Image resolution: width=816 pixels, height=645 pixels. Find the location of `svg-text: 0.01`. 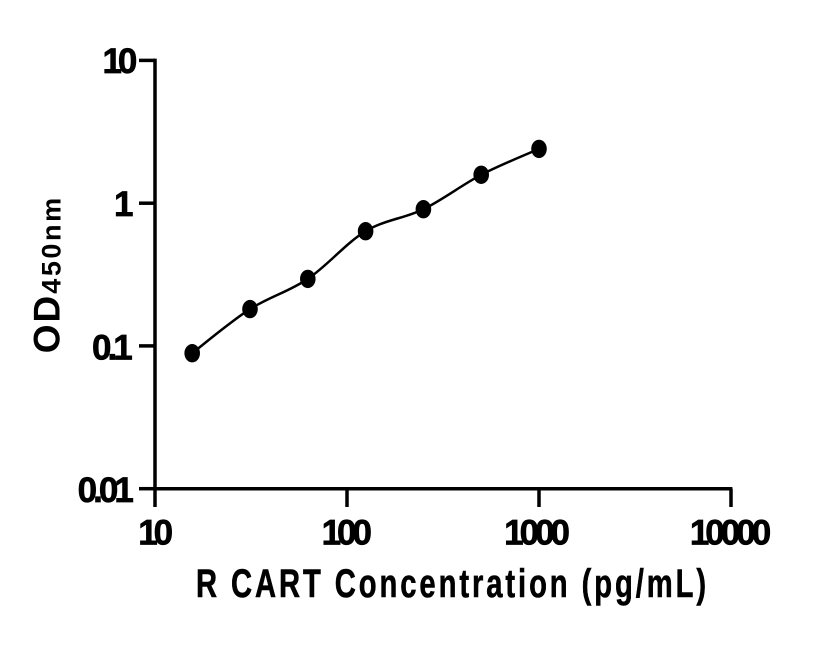

svg-text: 0.01 is located at coordinates (106, 490).